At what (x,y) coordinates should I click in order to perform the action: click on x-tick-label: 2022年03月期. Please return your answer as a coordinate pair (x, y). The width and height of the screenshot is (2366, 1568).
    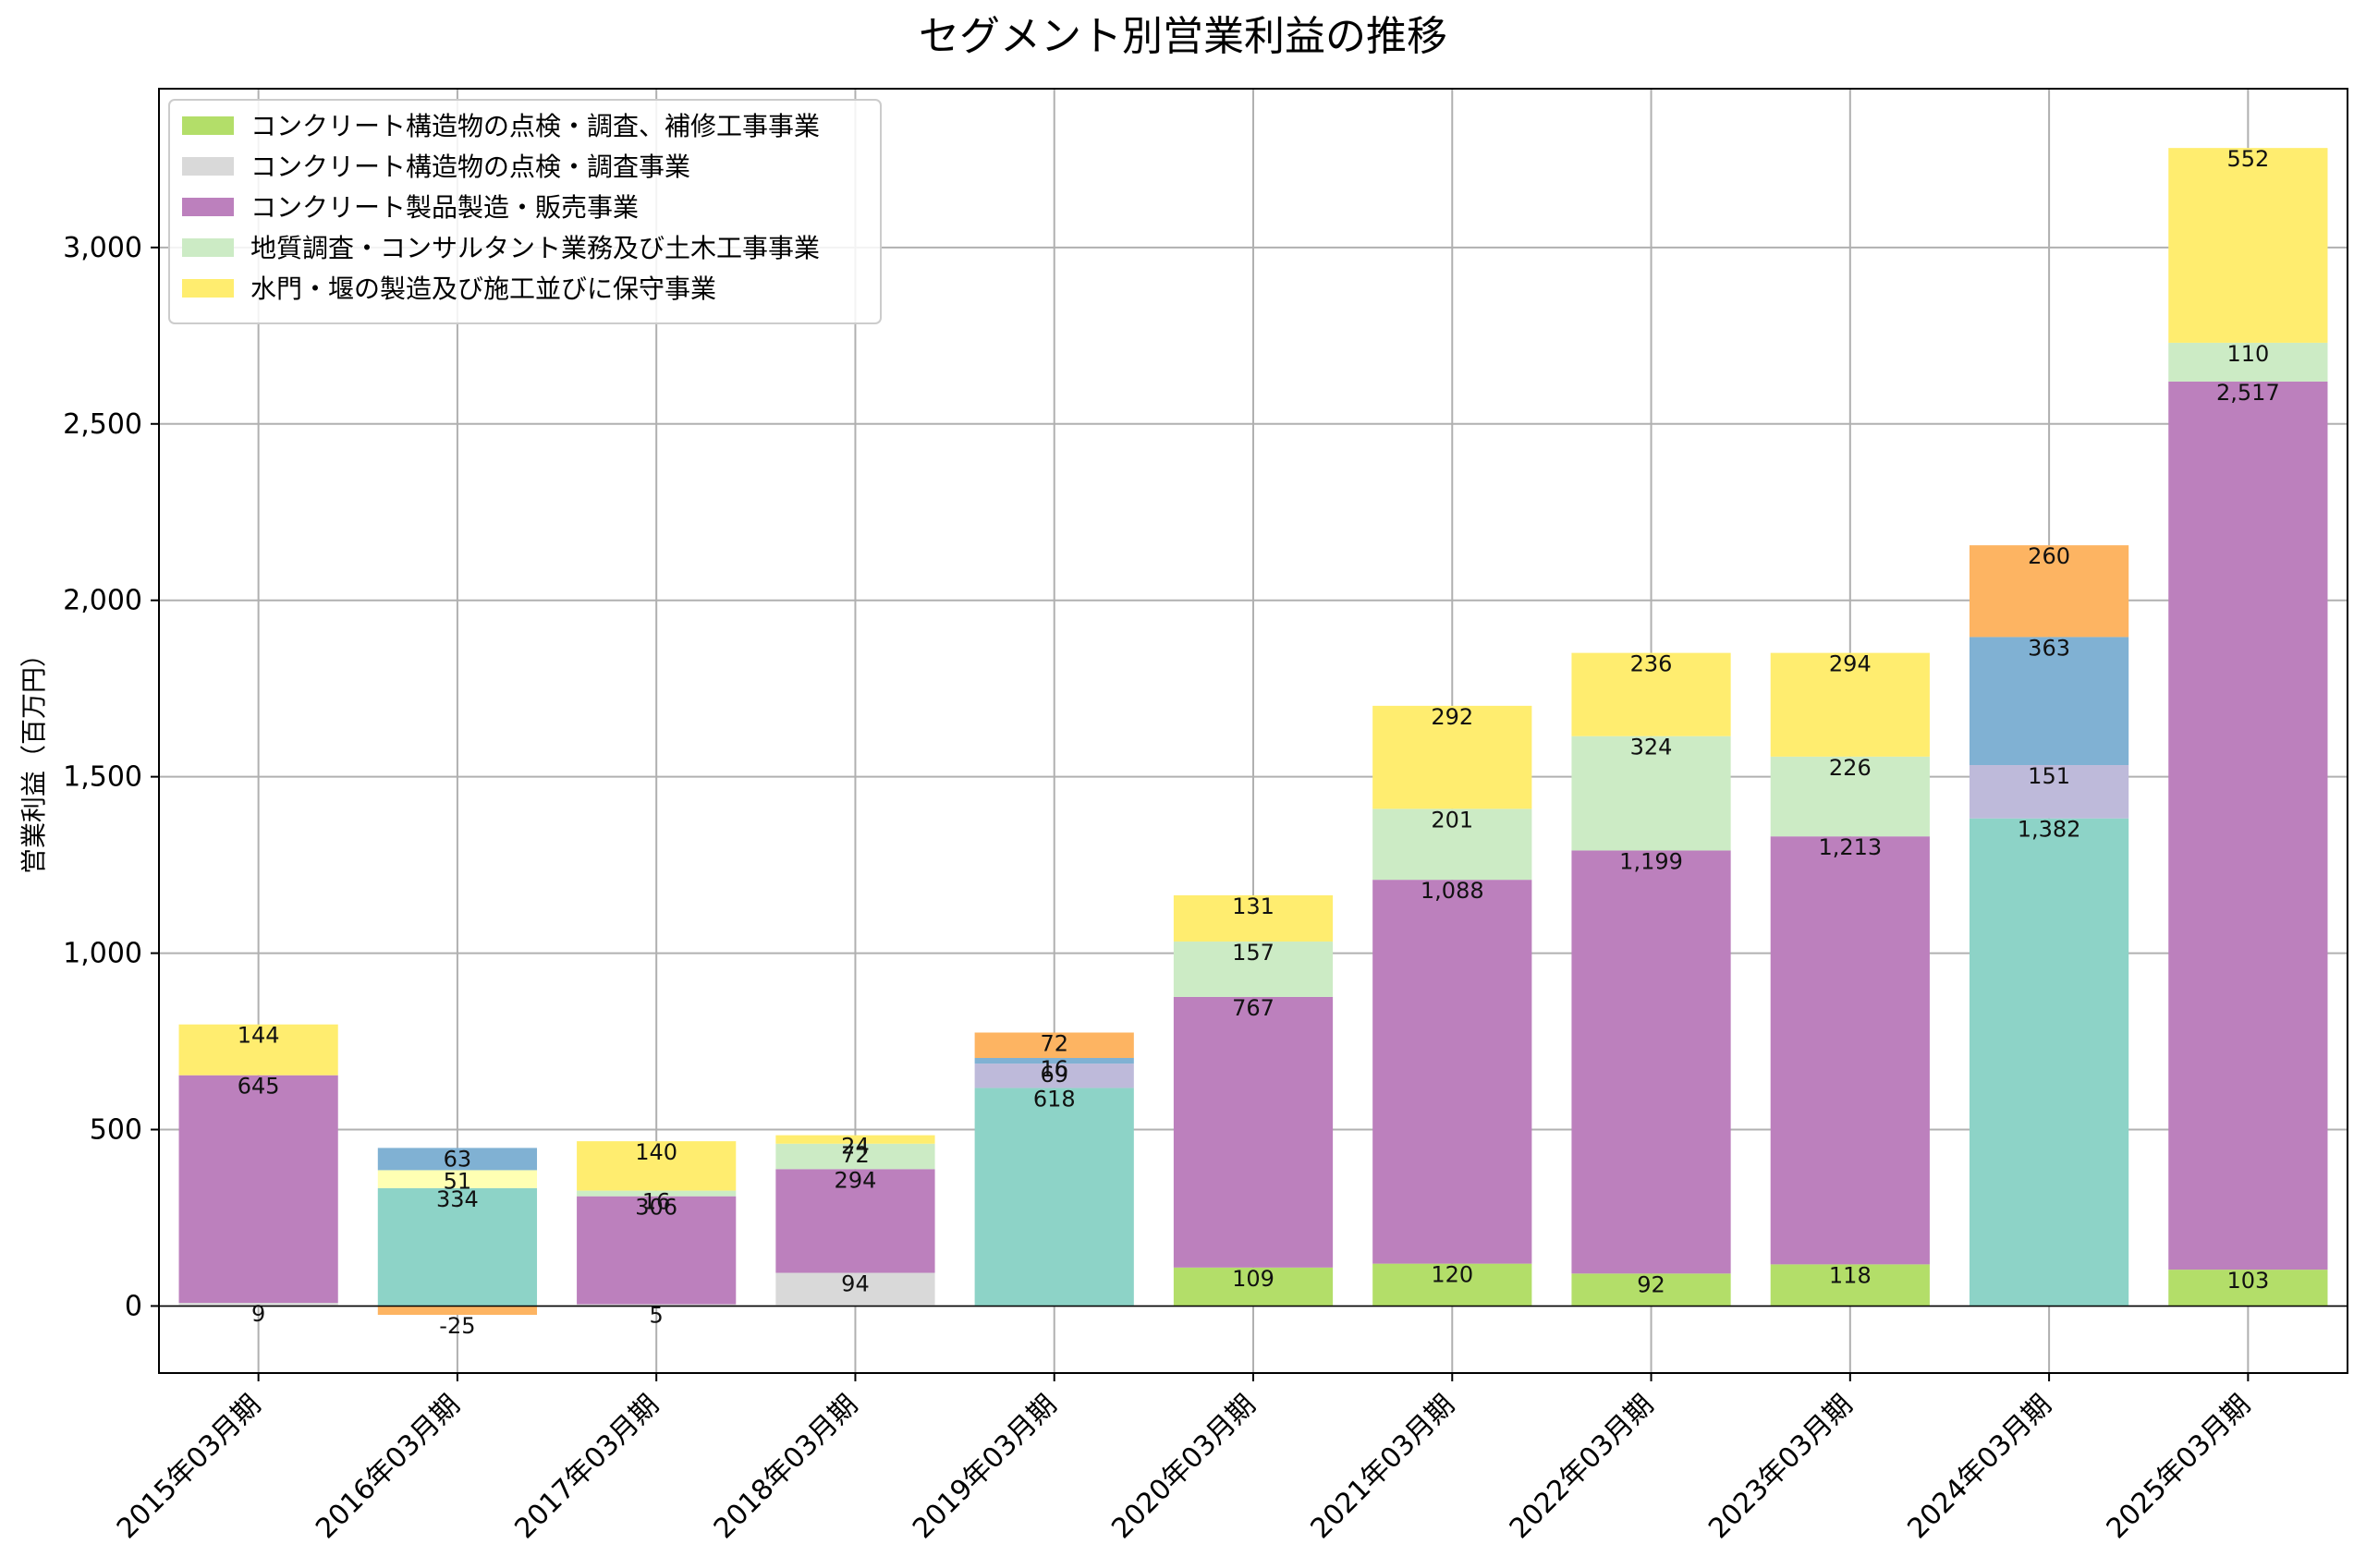
    Looking at the image, I should click on (1582, 1467).